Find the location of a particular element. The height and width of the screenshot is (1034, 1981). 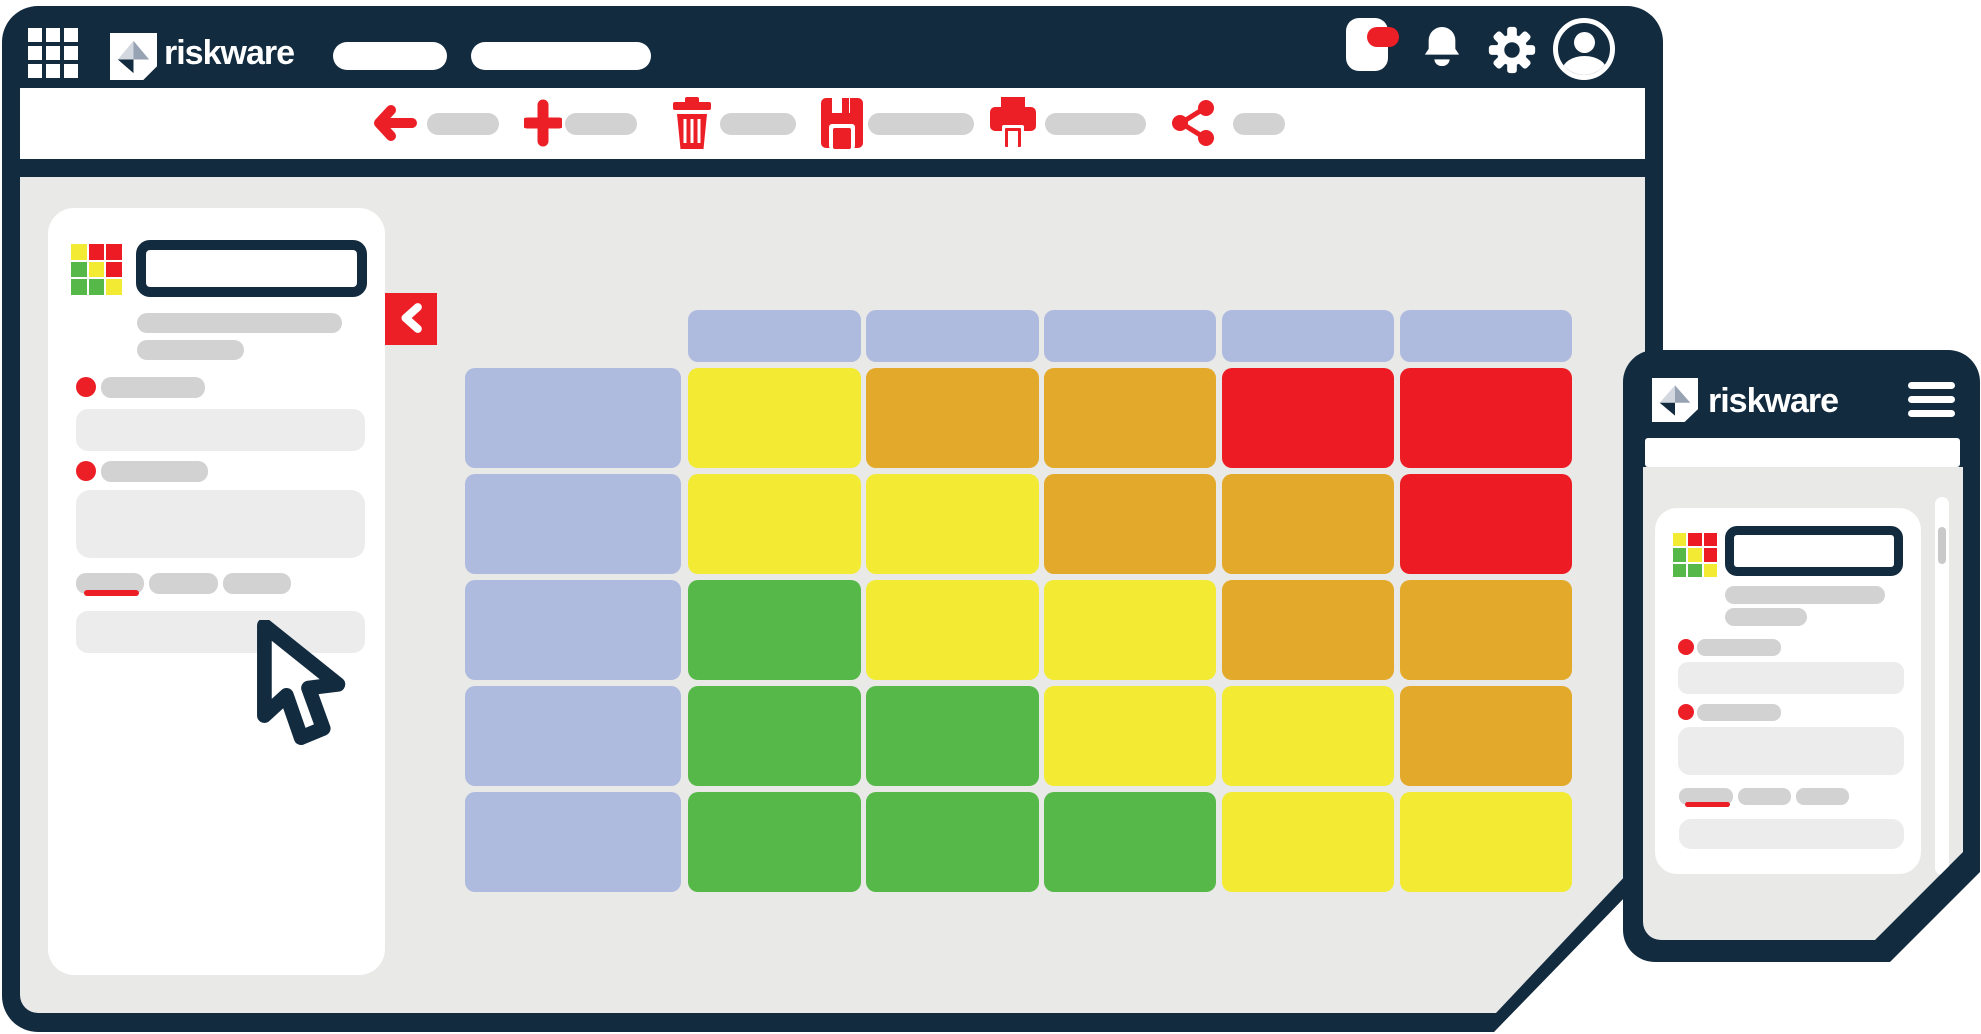

notification-badge is located at coordinates (1383, 37).